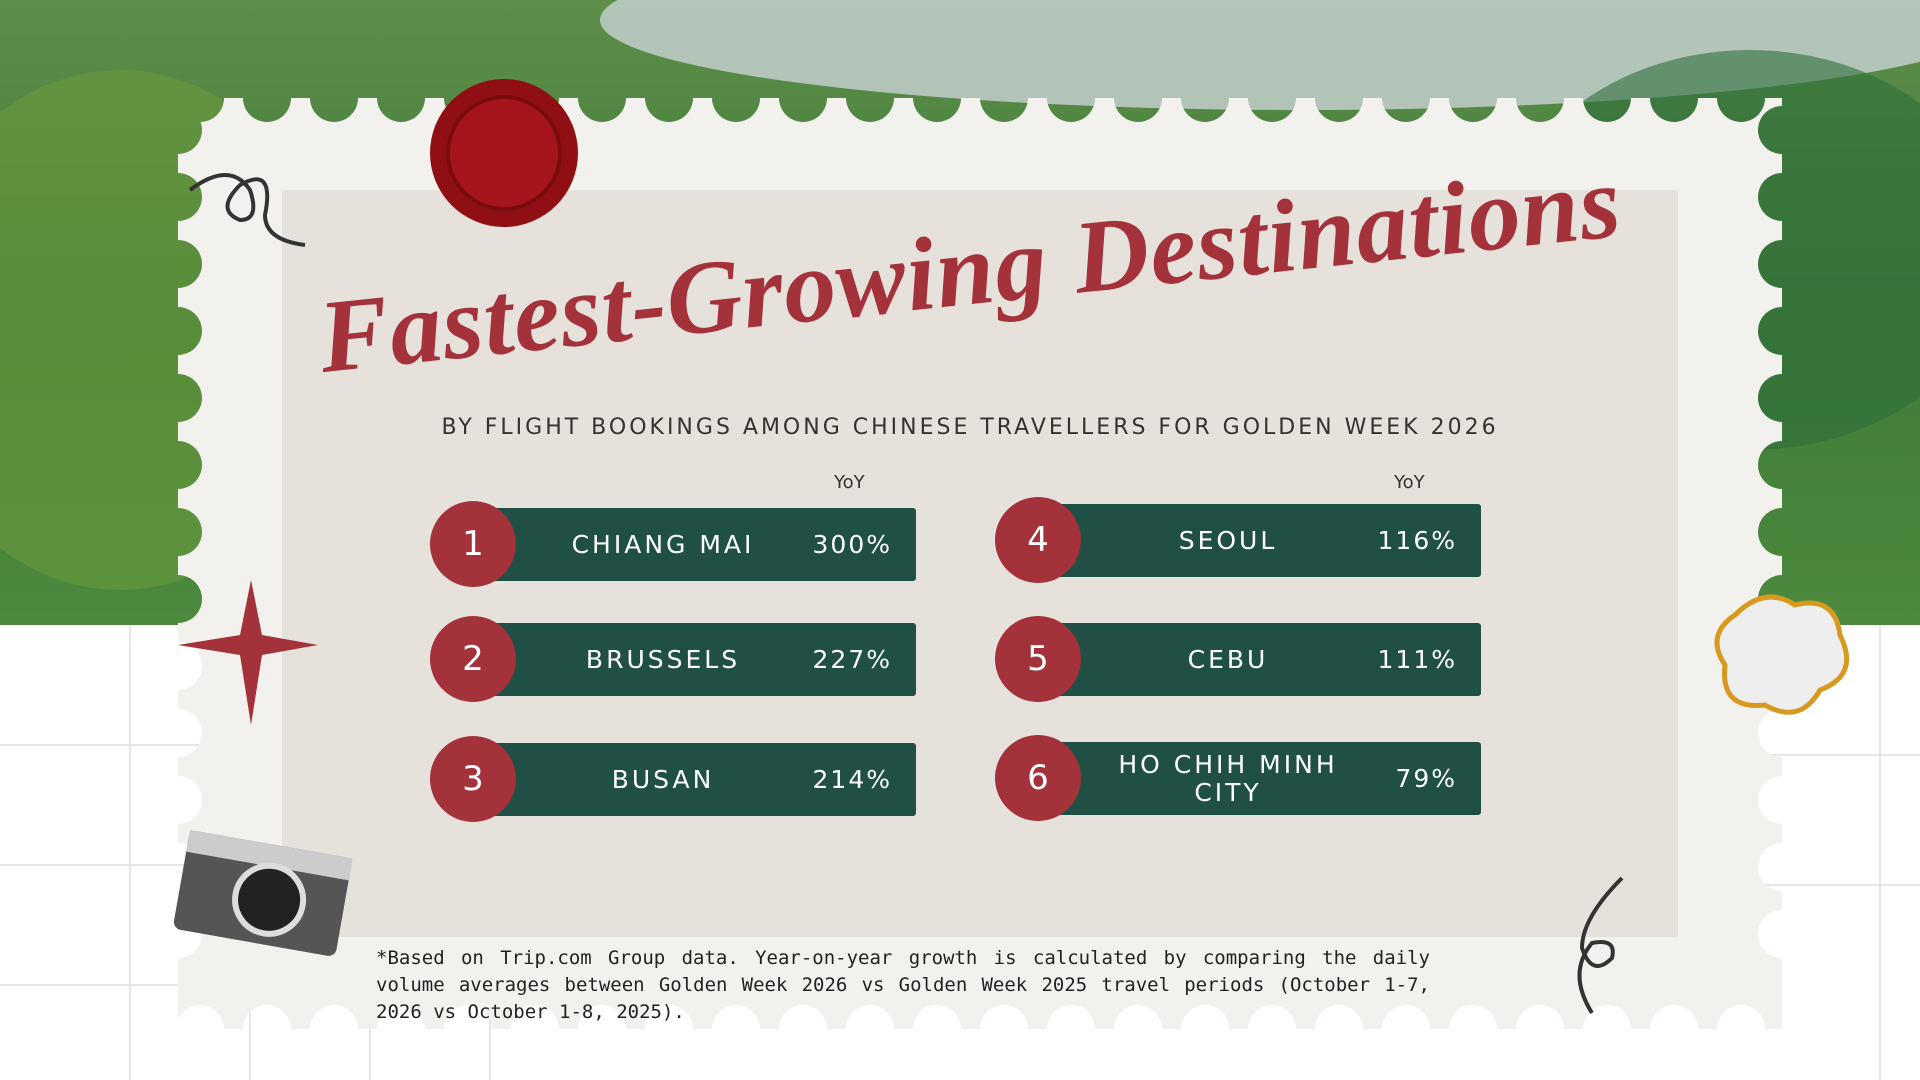 The height and width of the screenshot is (1080, 1920). What do you see at coordinates (1228, 659) in the screenshot?
I see `city-name: CEBU` at bounding box center [1228, 659].